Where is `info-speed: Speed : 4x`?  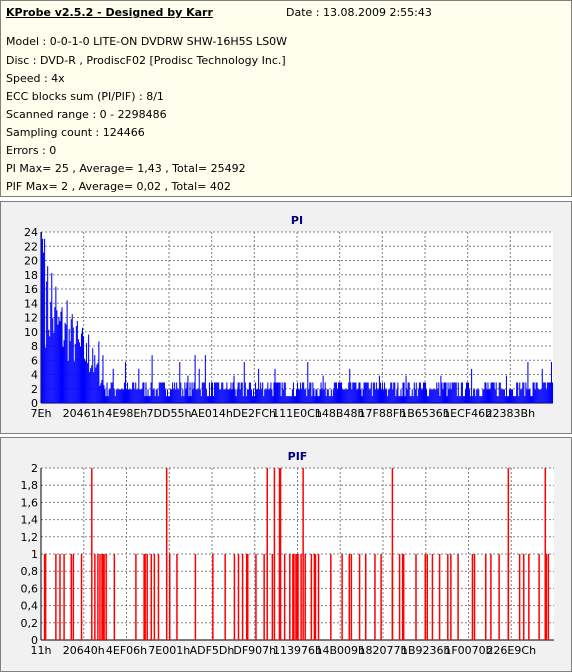
info-speed: Speed : 4x is located at coordinates (35, 78).